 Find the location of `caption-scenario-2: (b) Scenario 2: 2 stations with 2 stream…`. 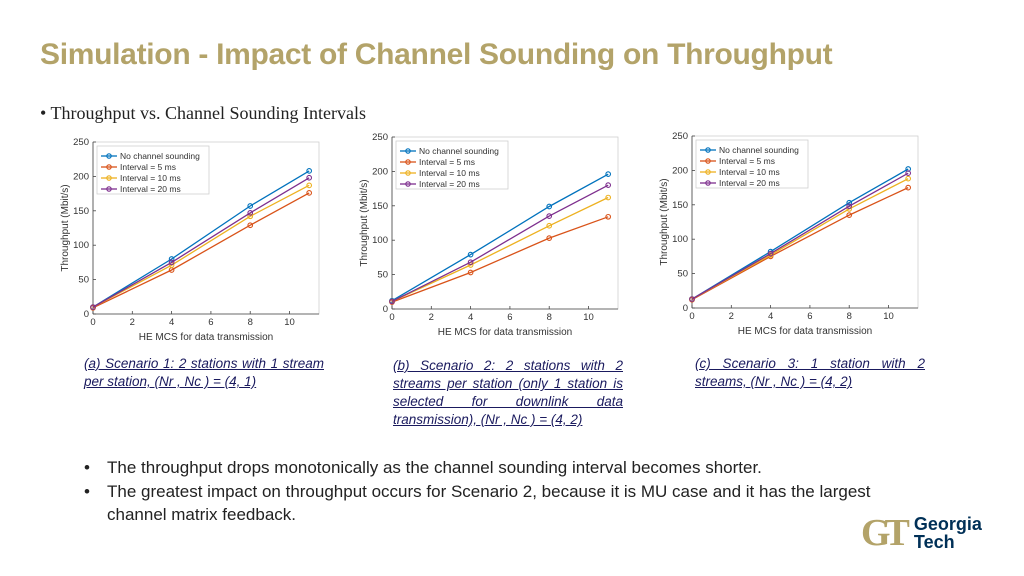

caption-scenario-2: (b) Scenario 2: 2 stations with 2 stream… is located at coordinates (508, 392).